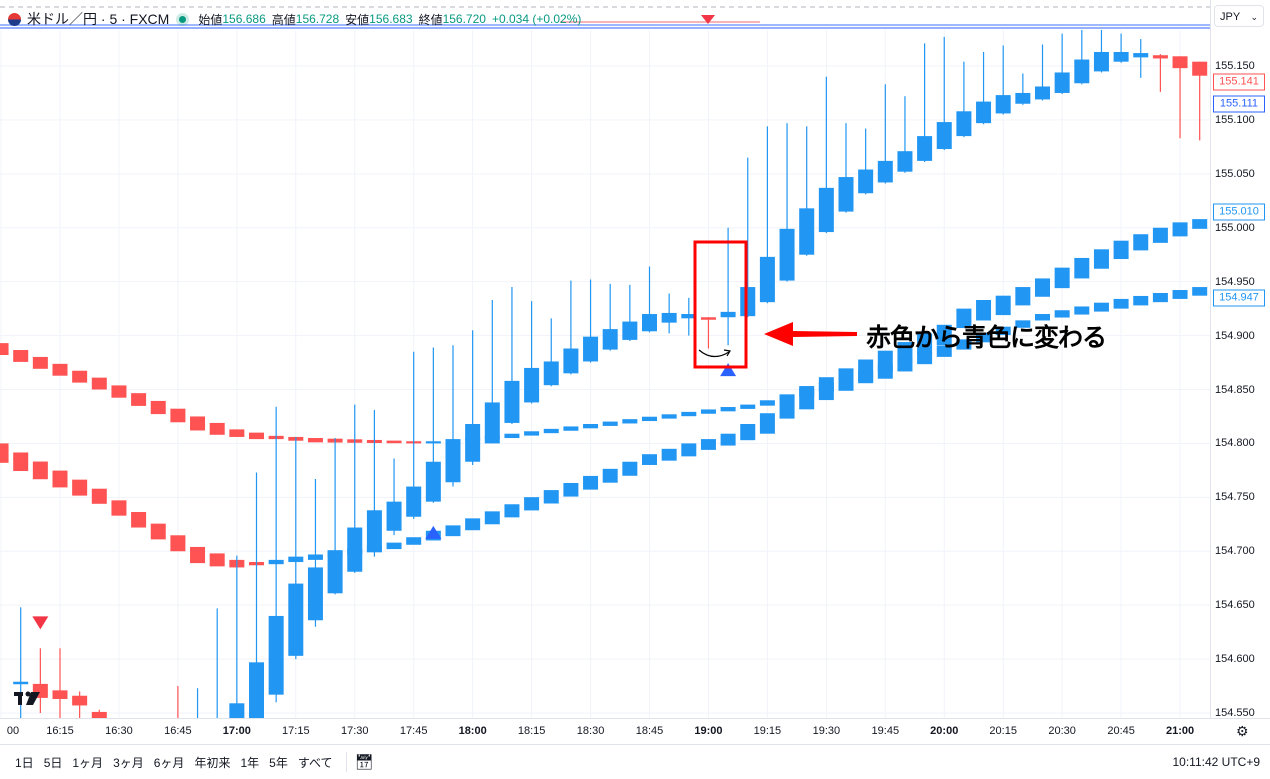 The width and height of the screenshot is (1270, 779). I want to click on close-label: 終値, so click(430, 19).